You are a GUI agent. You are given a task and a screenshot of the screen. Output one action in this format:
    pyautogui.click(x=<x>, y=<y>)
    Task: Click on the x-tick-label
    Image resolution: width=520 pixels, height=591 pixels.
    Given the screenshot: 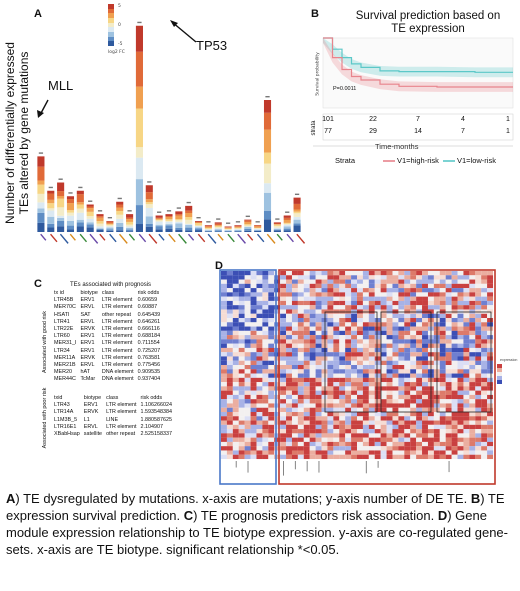 What is the action you would take?
    pyautogui.click(x=94, y=238)
    